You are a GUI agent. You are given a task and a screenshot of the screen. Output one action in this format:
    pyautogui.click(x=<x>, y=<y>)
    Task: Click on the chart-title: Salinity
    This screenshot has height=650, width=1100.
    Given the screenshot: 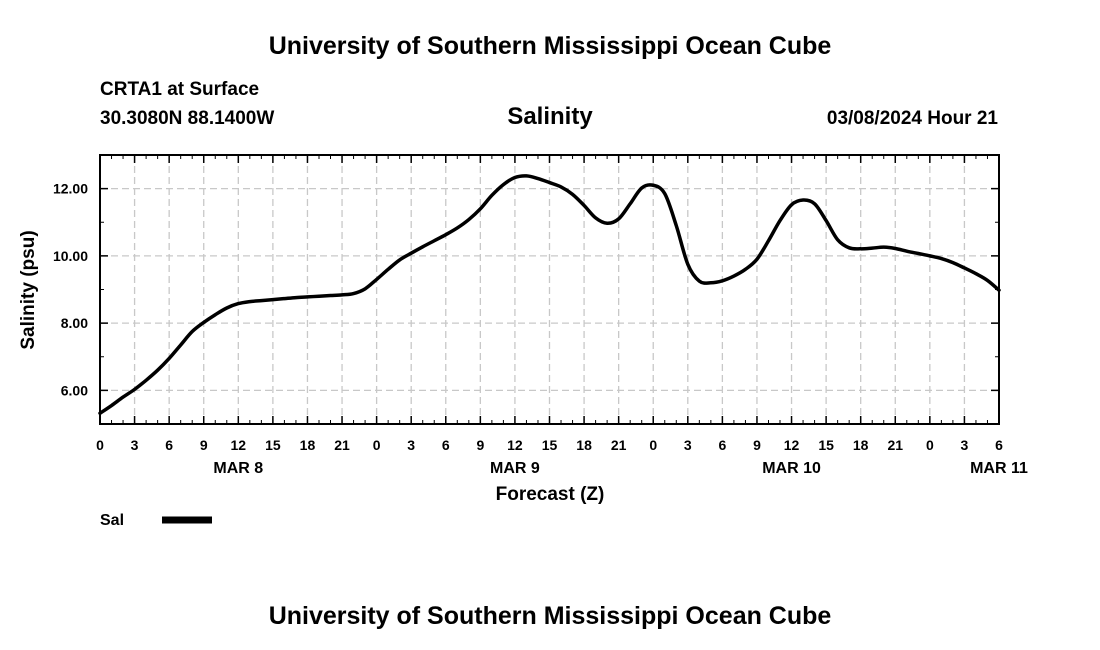 What is the action you would take?
    pyautogui.click(x=550, y=116)
    